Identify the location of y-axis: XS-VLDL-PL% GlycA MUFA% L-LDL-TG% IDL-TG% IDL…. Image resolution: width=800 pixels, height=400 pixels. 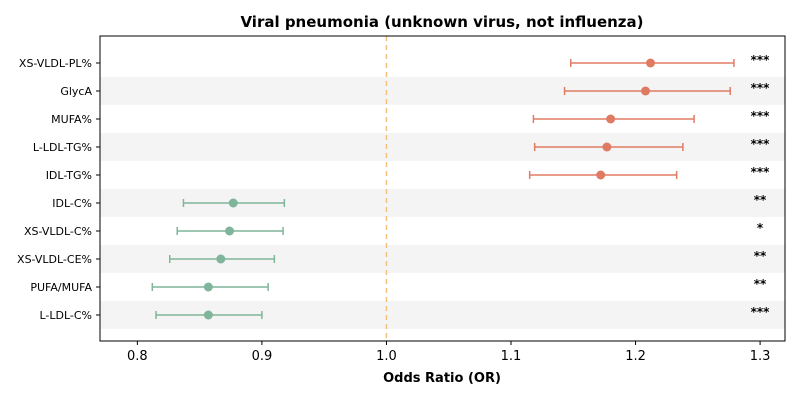
(58, 189).